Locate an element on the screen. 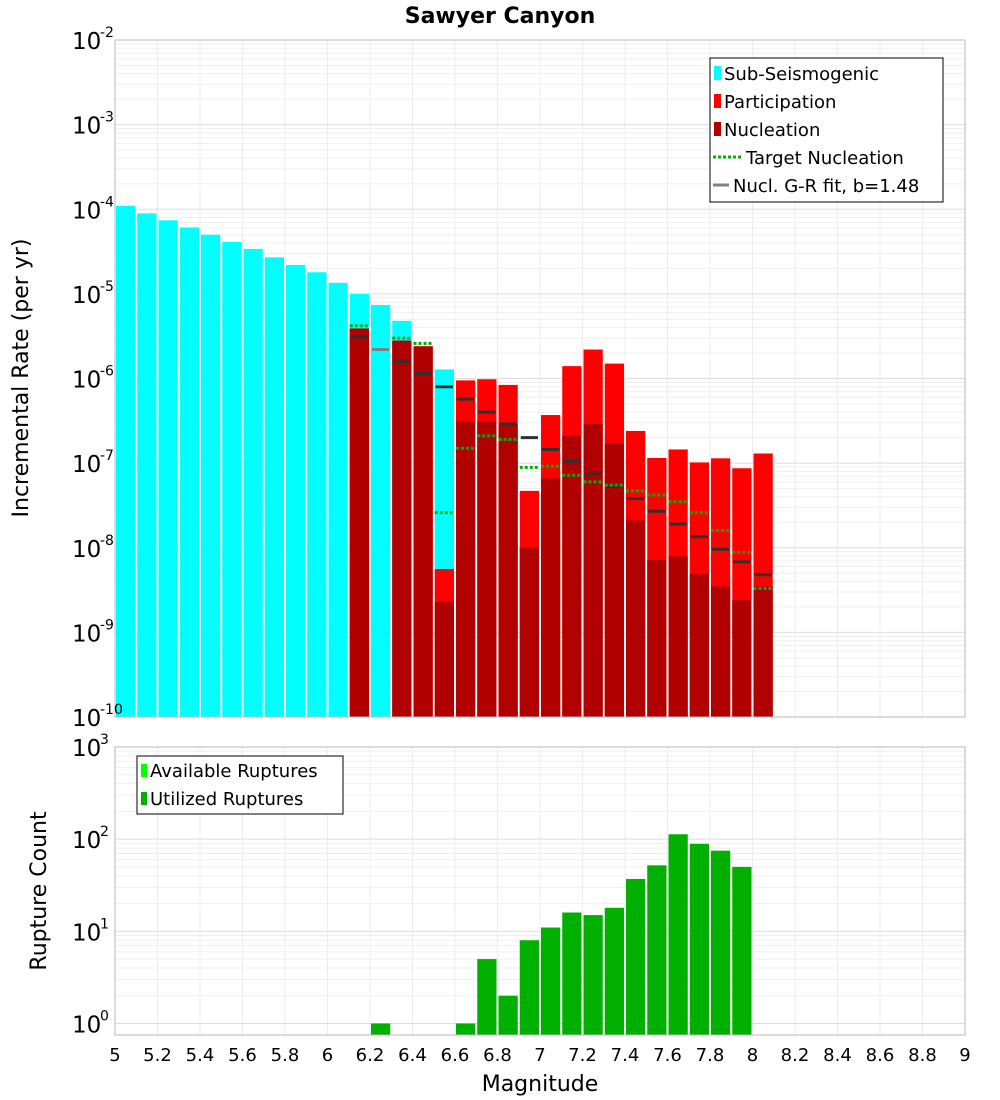 This screenshot has height=1100, width=1000. x-tick-label: 7.8 is located at coordinates (710, 1055).